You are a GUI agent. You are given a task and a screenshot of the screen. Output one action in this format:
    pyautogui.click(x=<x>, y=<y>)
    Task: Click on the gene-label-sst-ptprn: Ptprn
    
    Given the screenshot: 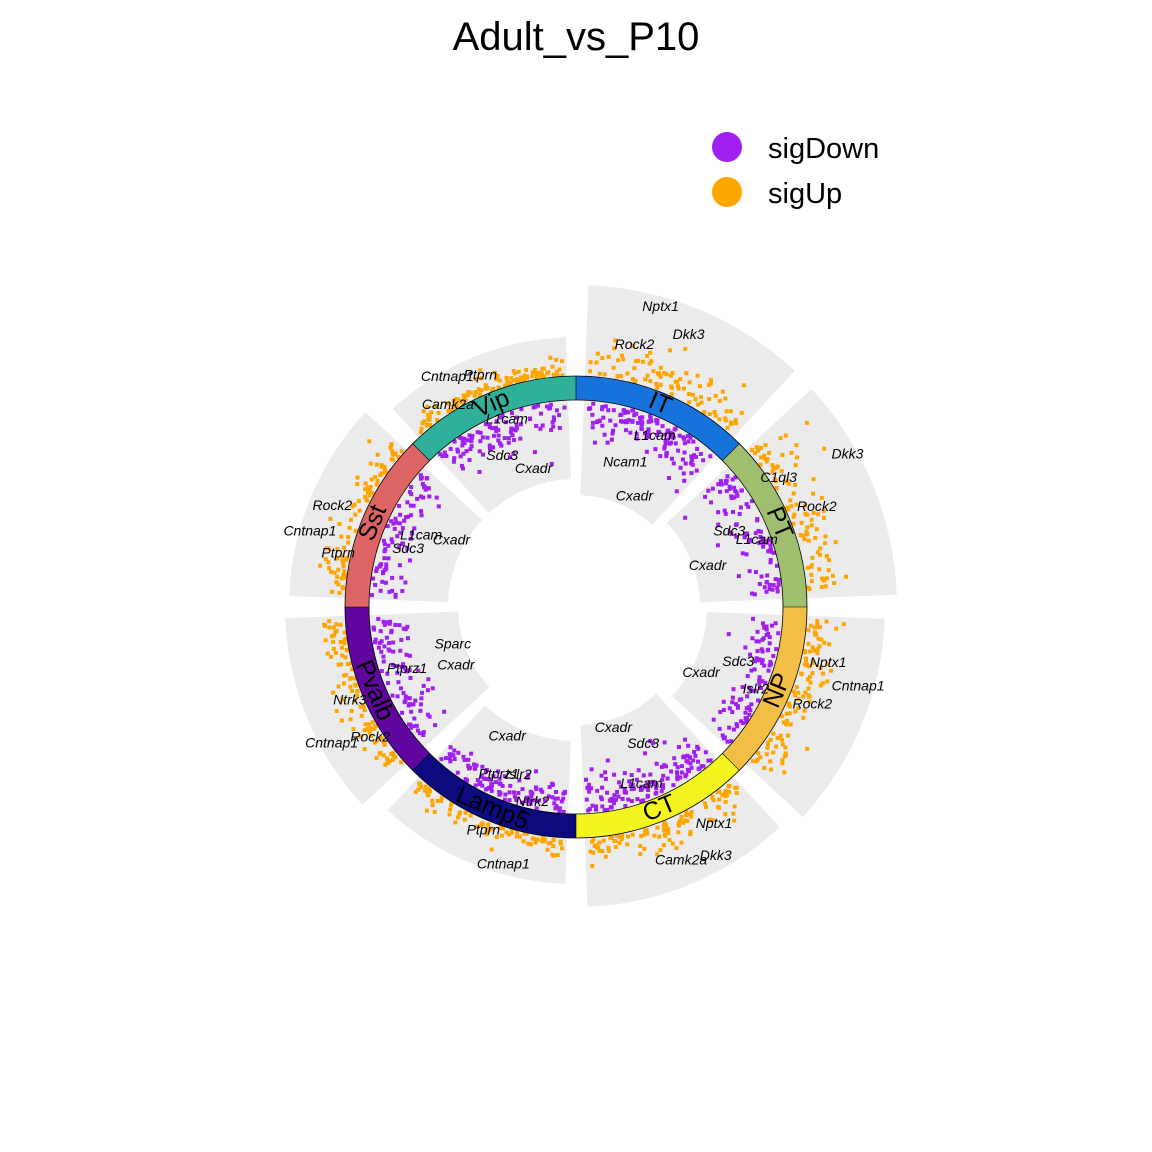 What is the action you would take?
    pyautogui.click(x=338, y=553)
    